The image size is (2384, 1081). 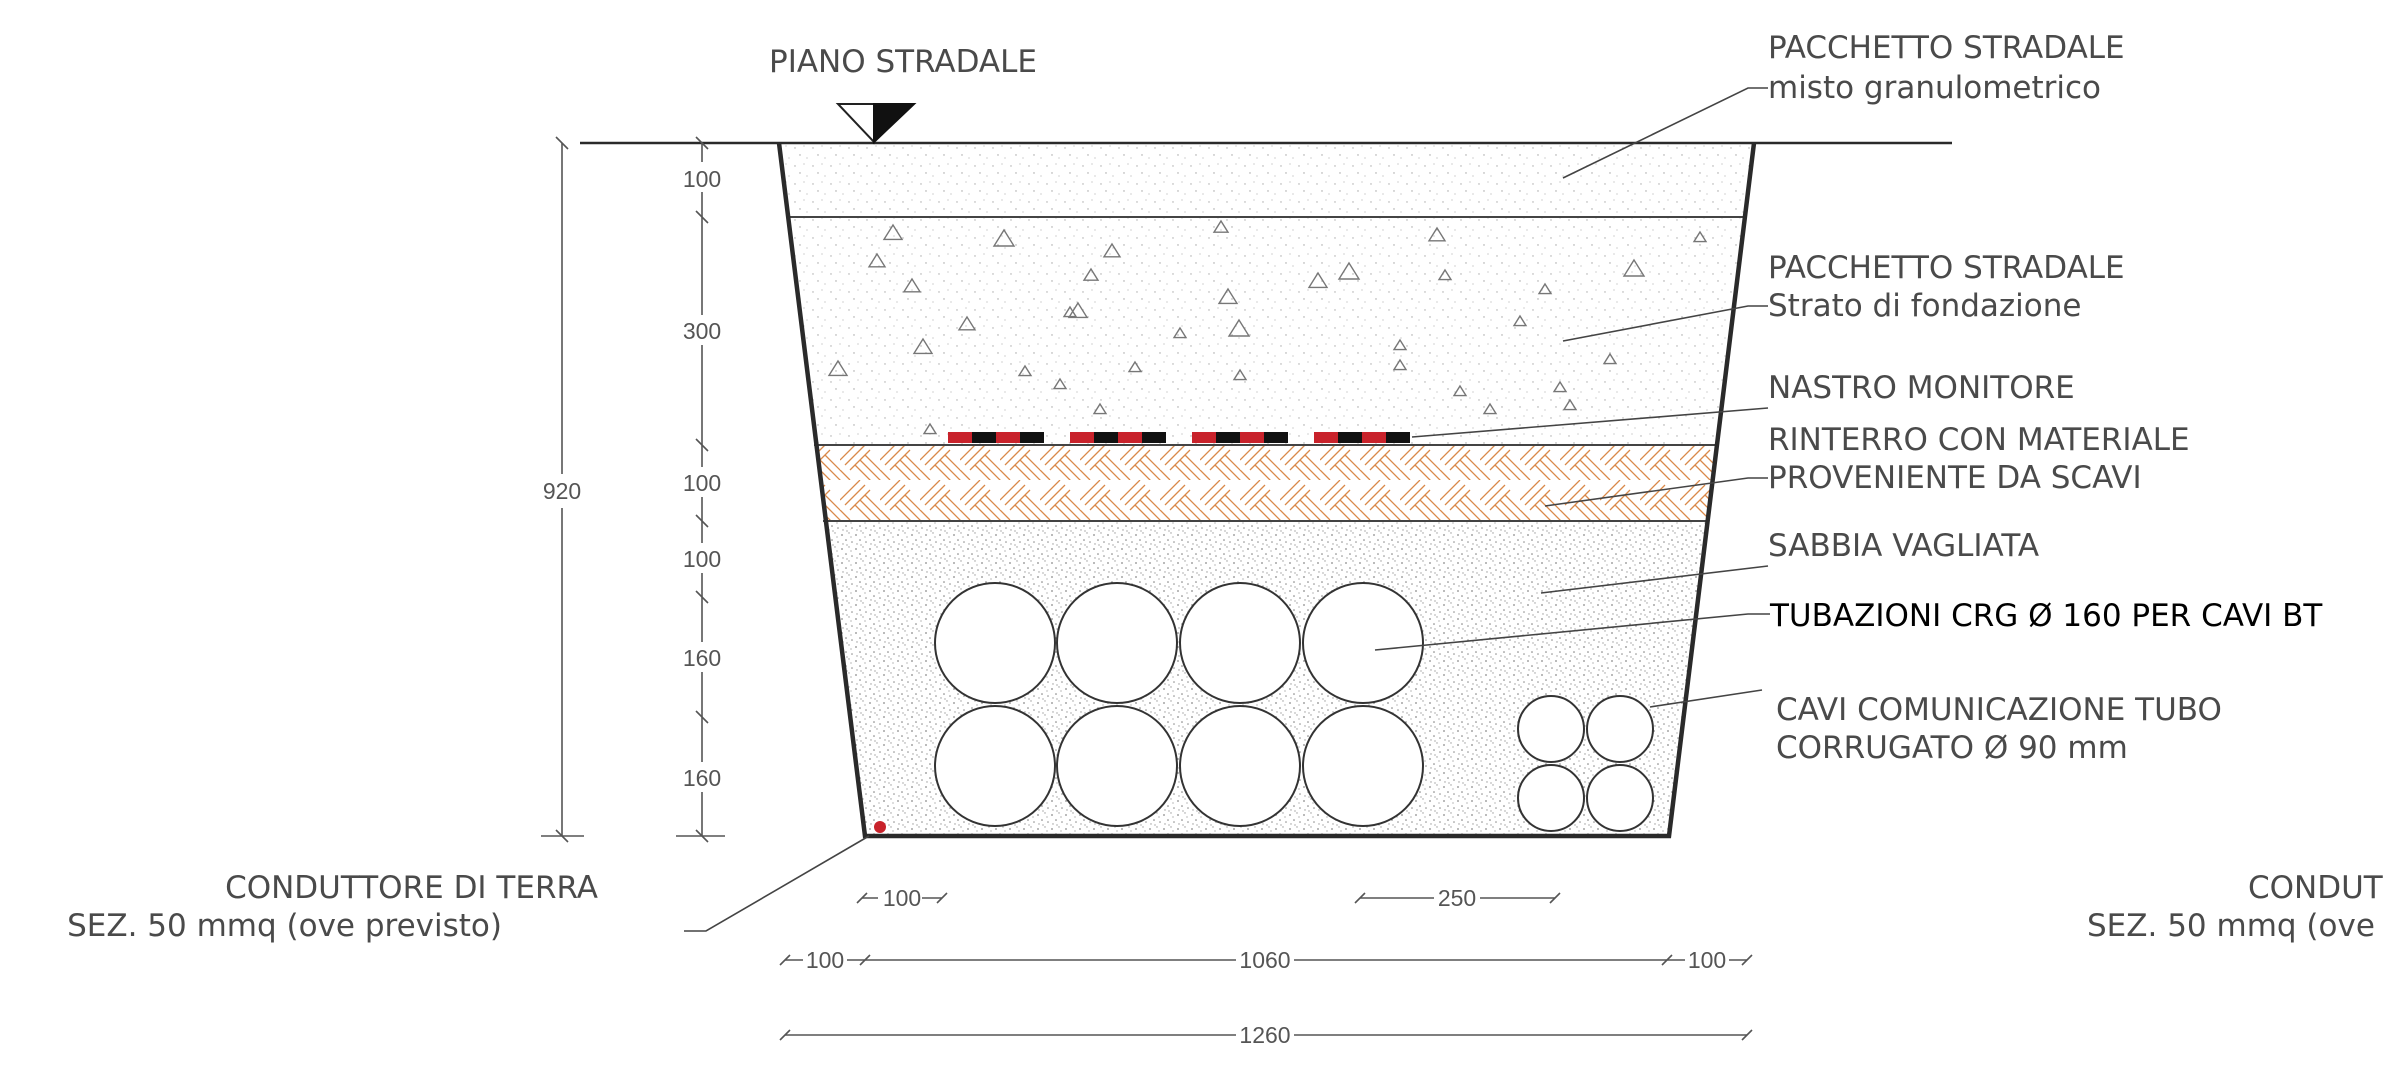 What do you see at coordinates (825, 960) in the screenshot?
I see `dim-side-left-label: 100` at bounding box center [825, 960].